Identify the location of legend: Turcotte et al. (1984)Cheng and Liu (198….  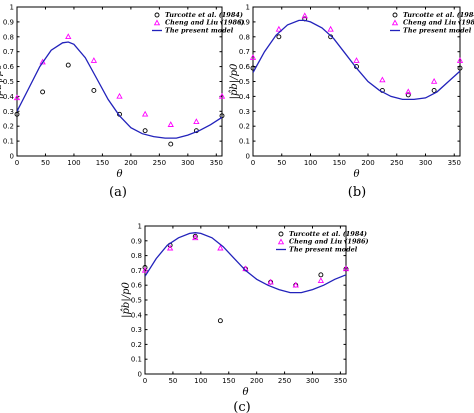
(197, 22).